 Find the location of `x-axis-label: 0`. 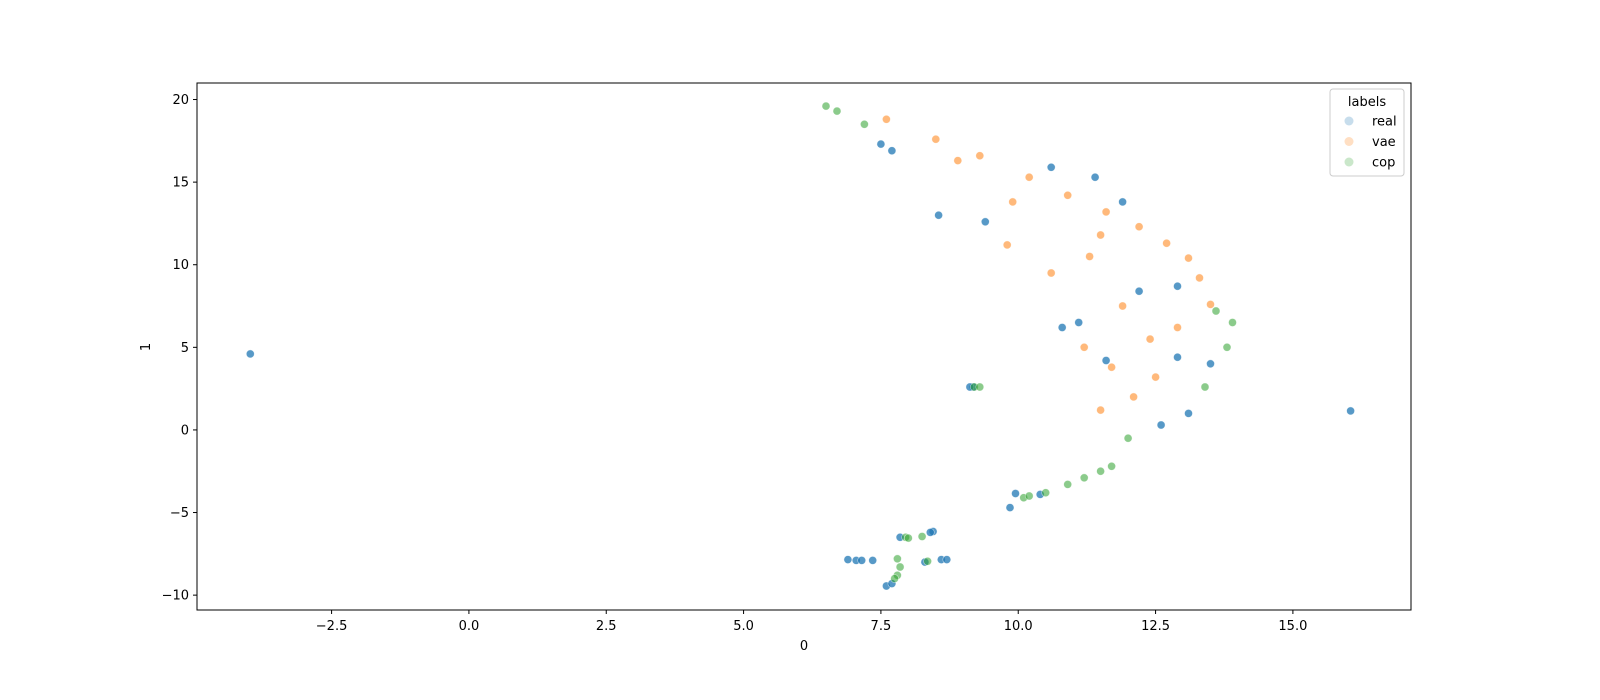

x-axis-label: 0 is located at coordinates (804, 646).